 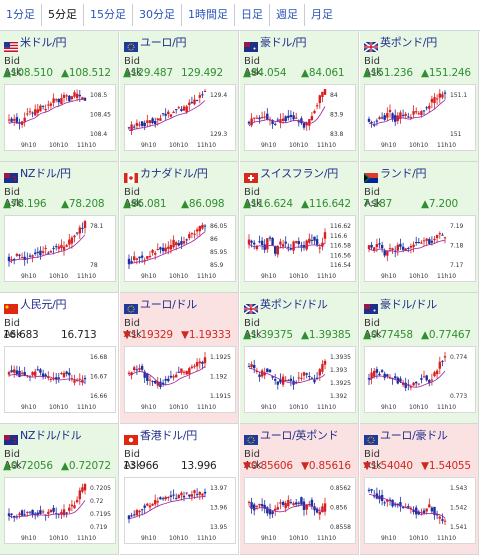 I want to click on candlestick-chart: 7.19 7.18 7.17 9h10 10h10 11h10, so click(x=420, y=248).